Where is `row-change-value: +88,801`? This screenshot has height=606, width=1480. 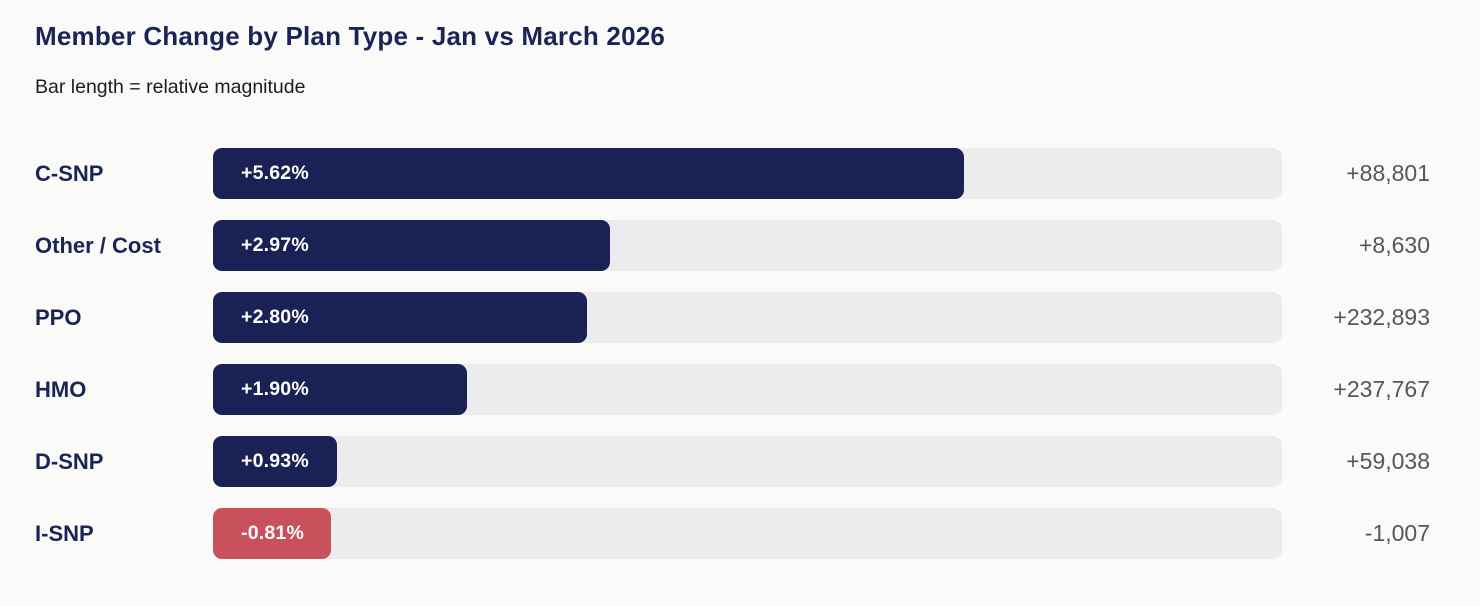 row-change-value: +88,801 is located at coordinates (1388, 173).